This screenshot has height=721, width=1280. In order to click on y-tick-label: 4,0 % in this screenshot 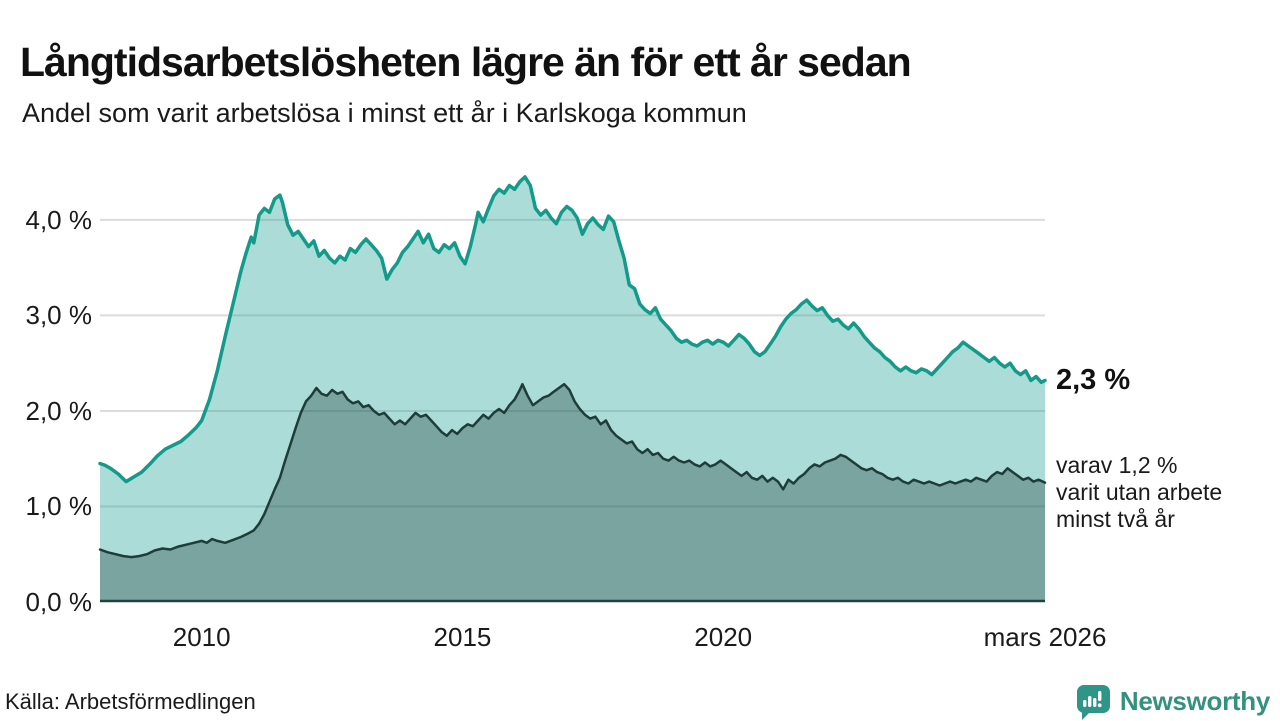, I will do `click(59, 219)`.